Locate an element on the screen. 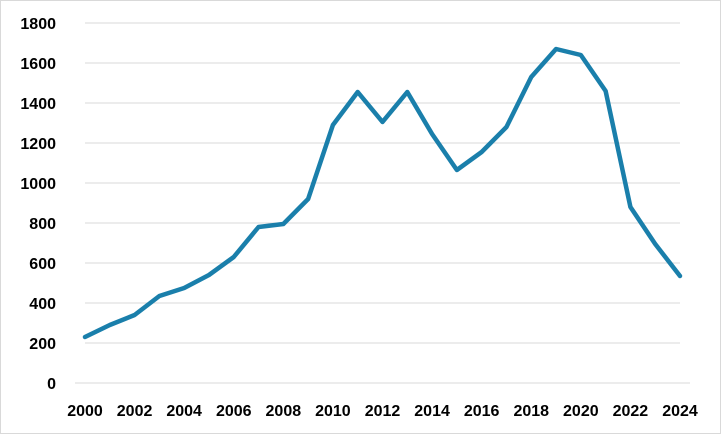 This screenshot has width=721, height=434. y-tick-label: 800 is located at coordinates (42, 224).